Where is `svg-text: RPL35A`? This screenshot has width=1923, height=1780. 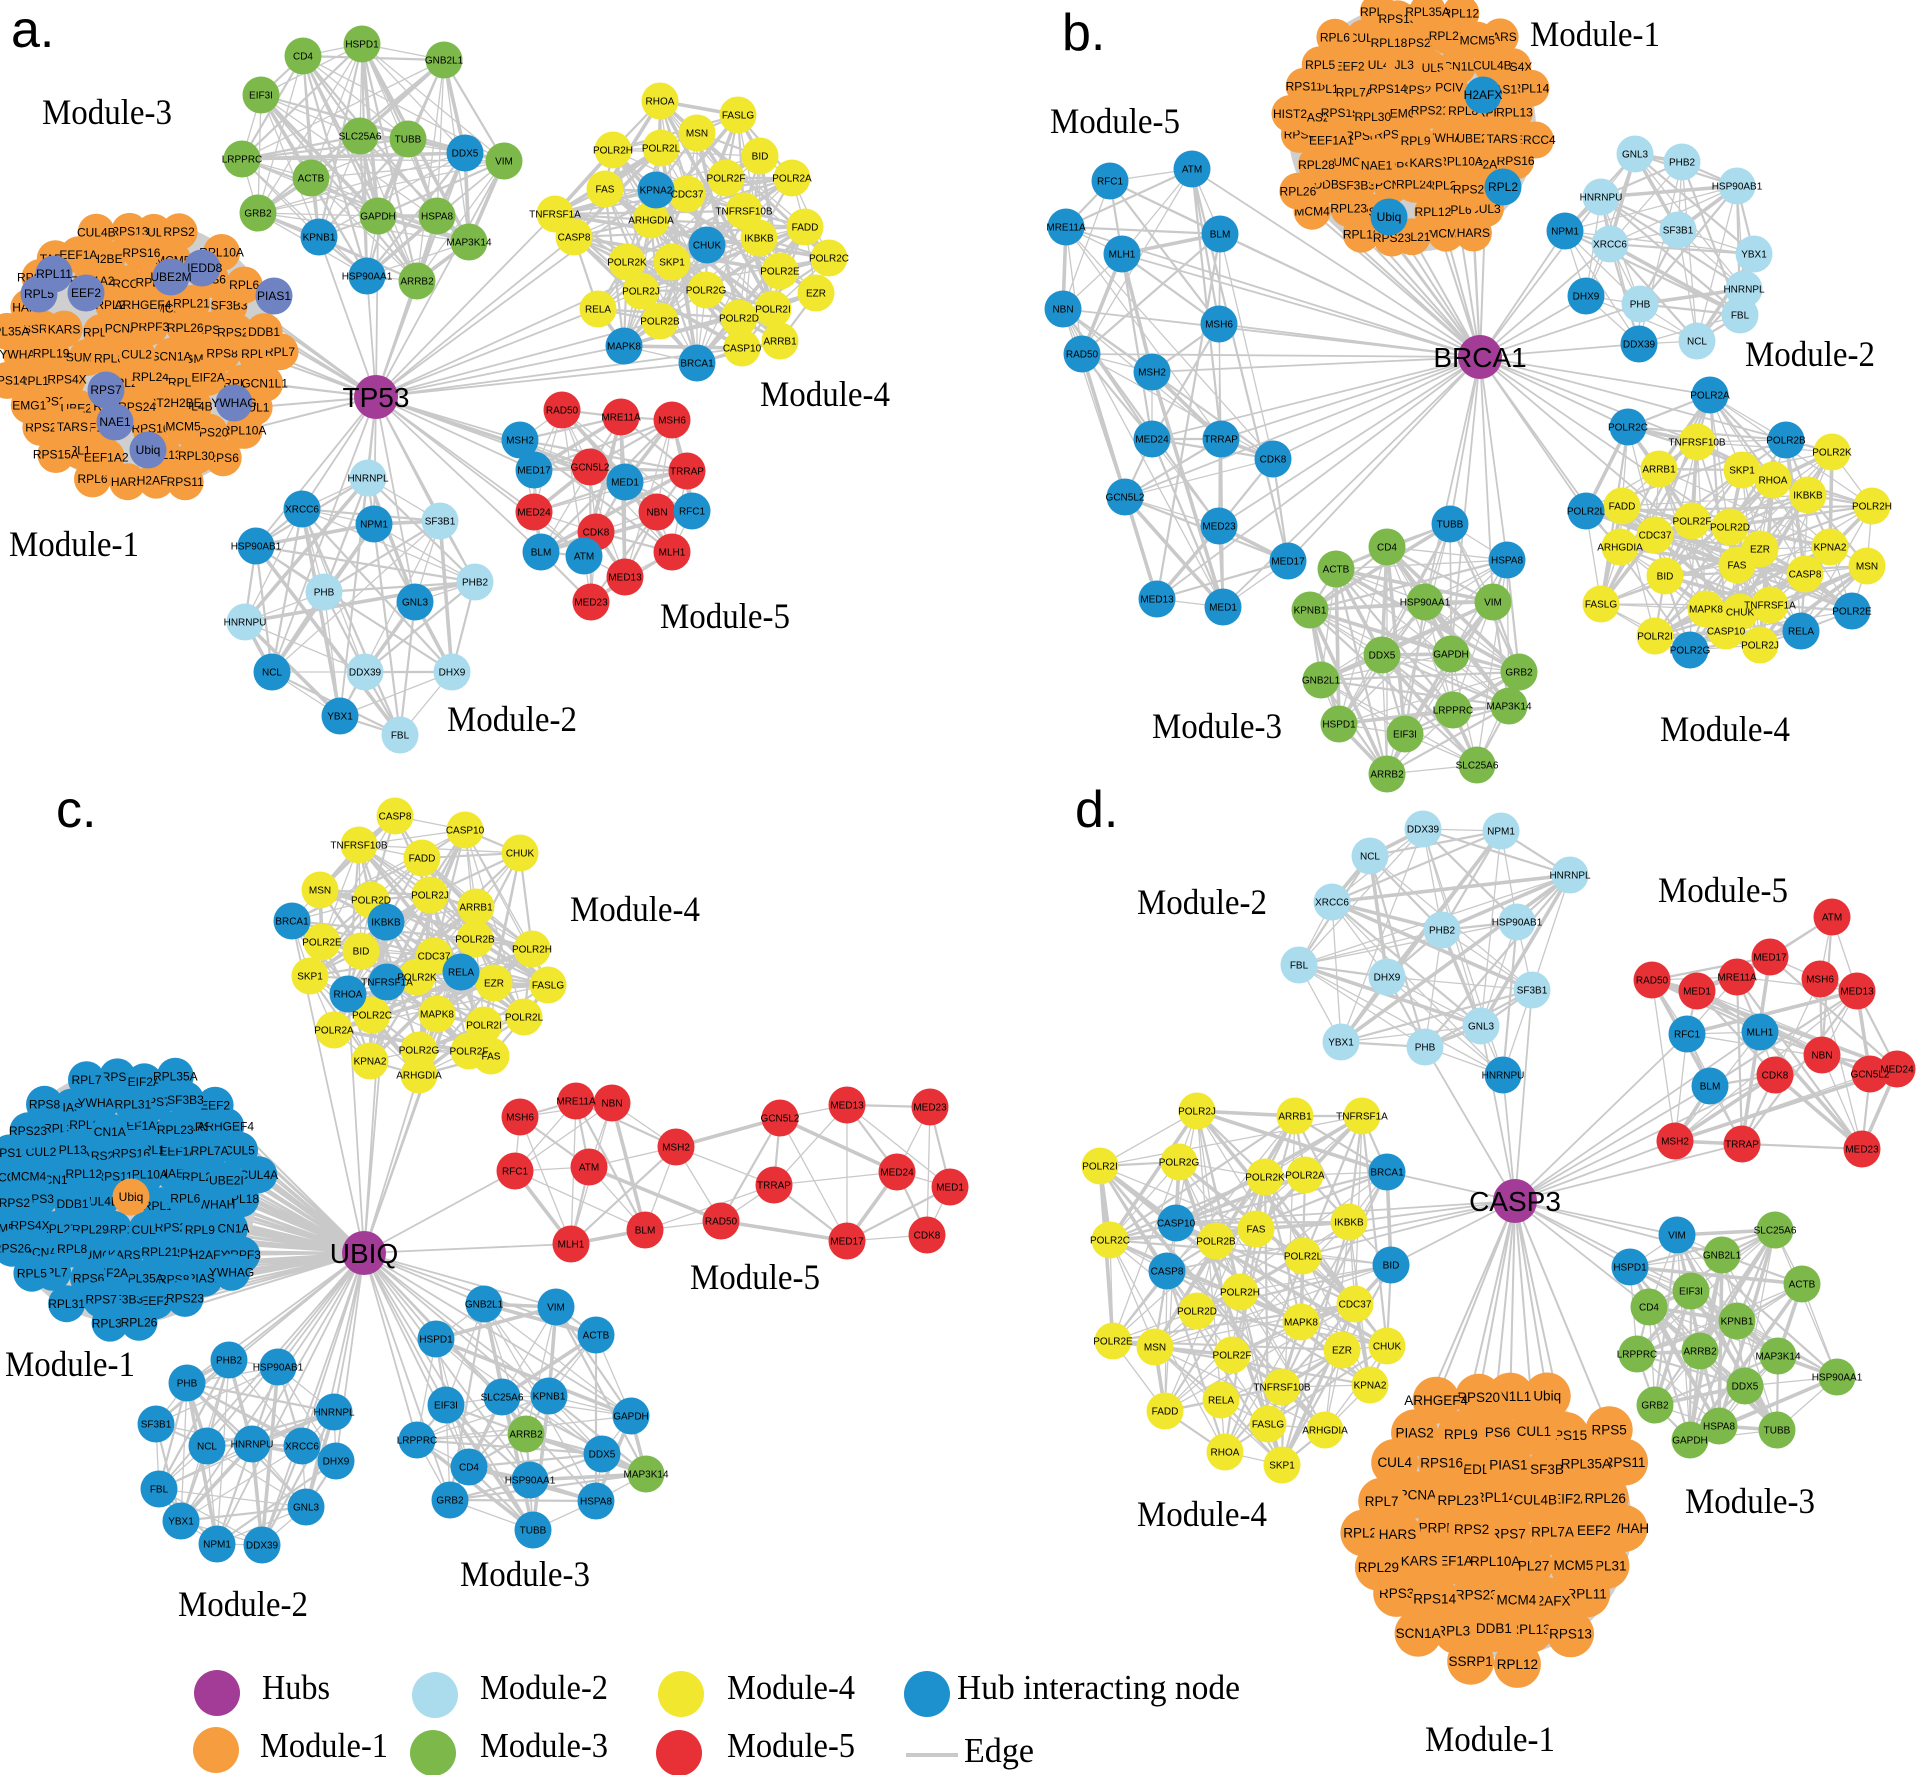 svg-text: RPL35A is located at coordinates (1427, 12).